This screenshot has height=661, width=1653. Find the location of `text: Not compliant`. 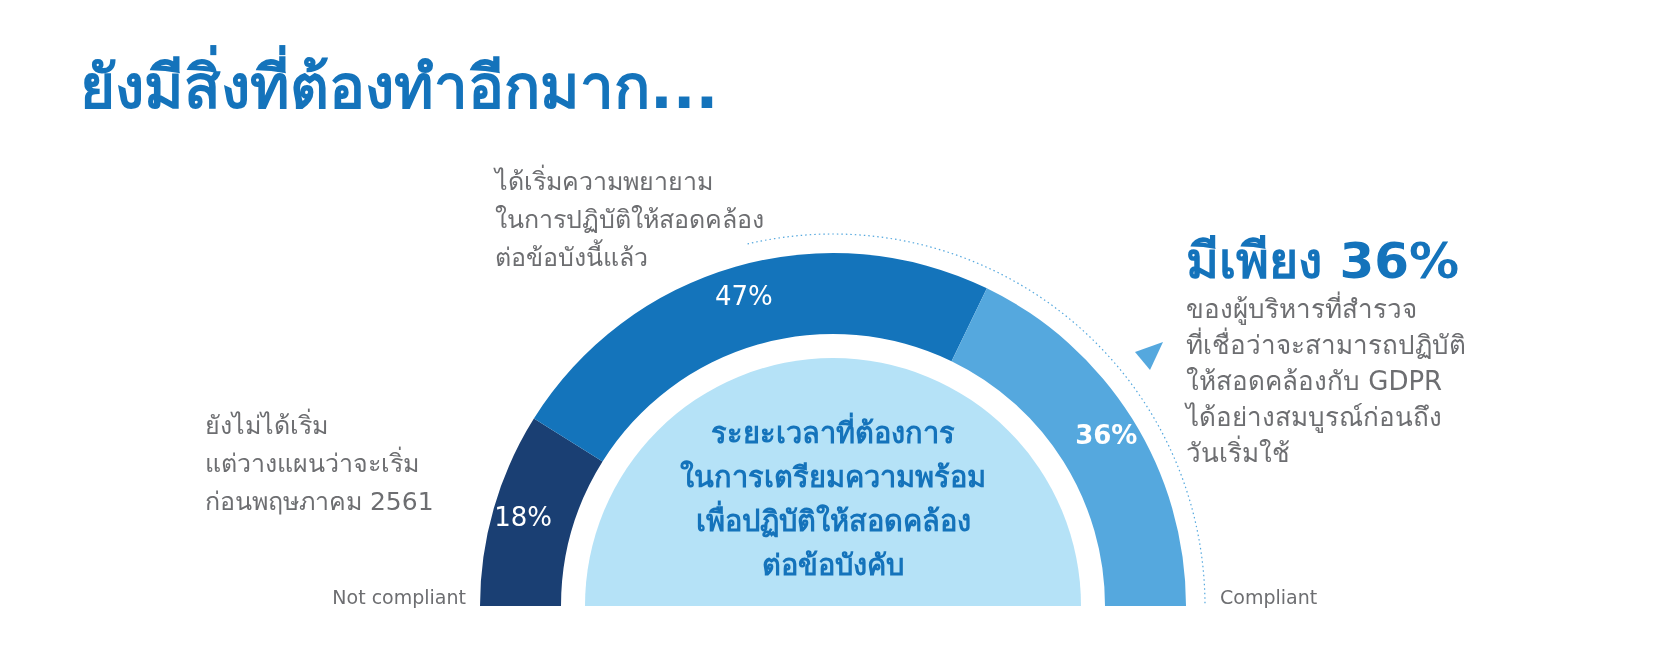

text: Not compliant is located at coordinates (399, 597).